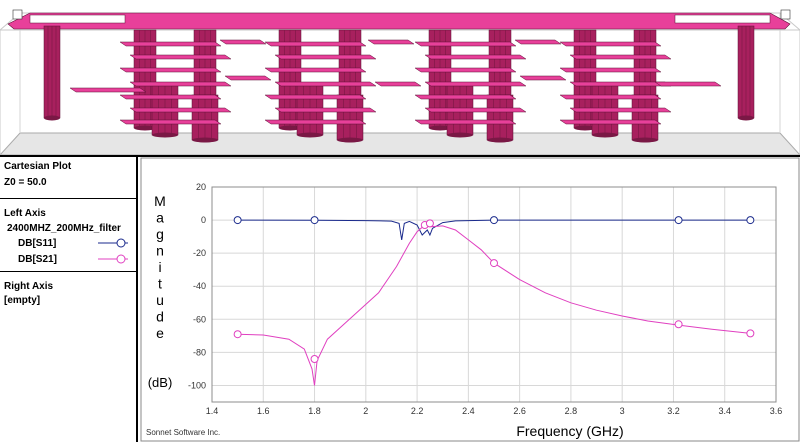 This screenshot has height=447, width=800. What do you see at coordinates (160, 382) in the screenshot?
I see `y-axis-unit: (dB)` at bounding box center [160, 382].